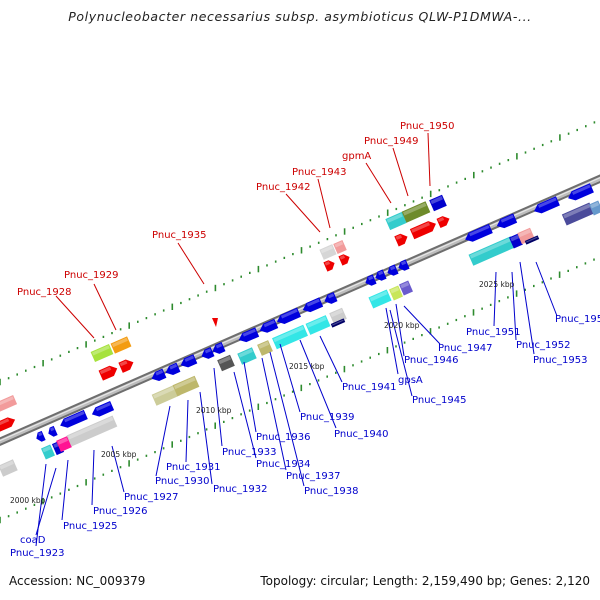 The height and width of the screenshot is (600, 600). What do you see at coordinates (33, 540) in the screenshot?
I see `gene-label: coaD` at bounding box center [33, 540].